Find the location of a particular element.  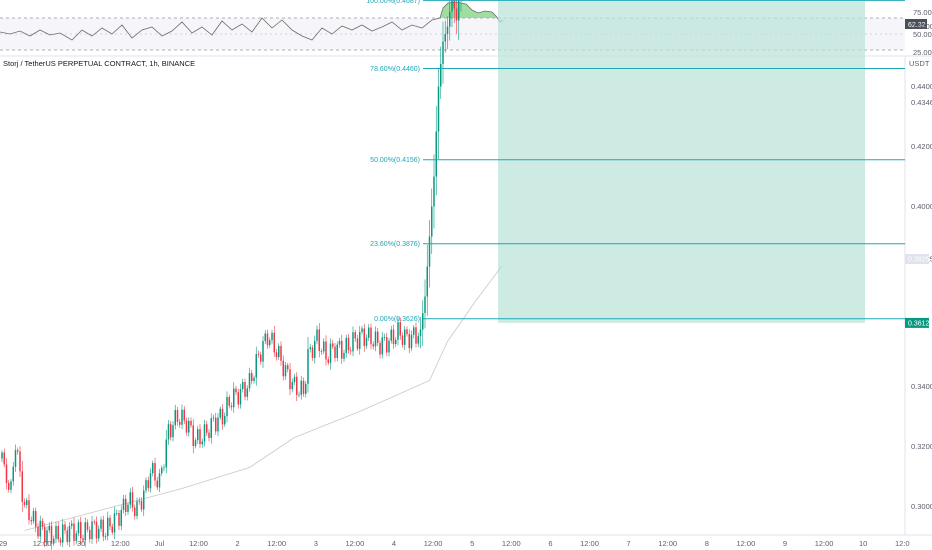

time-tick-label: 10 is located at coordinates (863, 543).